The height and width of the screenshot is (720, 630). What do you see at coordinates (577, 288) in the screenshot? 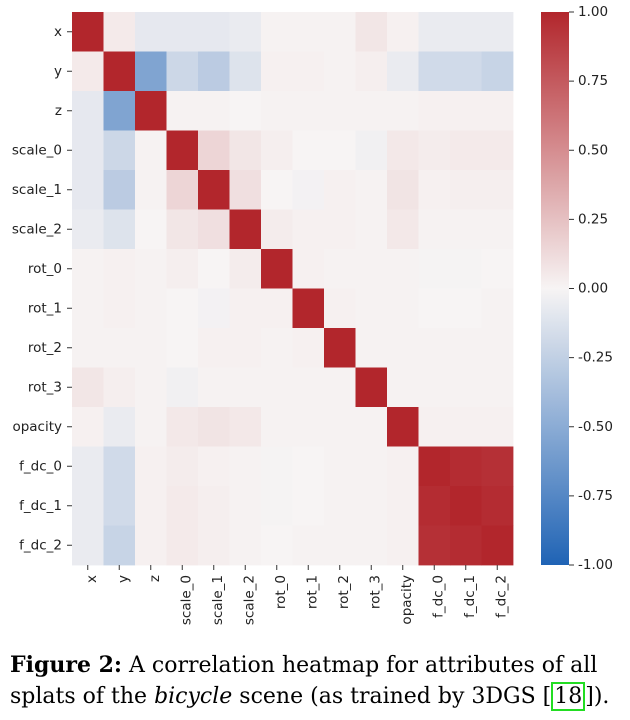
I see `colorbar: 1.00 0.75 0.50 0.25 0.00 -0.25 -0.50 -0.75 -1.00` at bounding box center [577, 288].